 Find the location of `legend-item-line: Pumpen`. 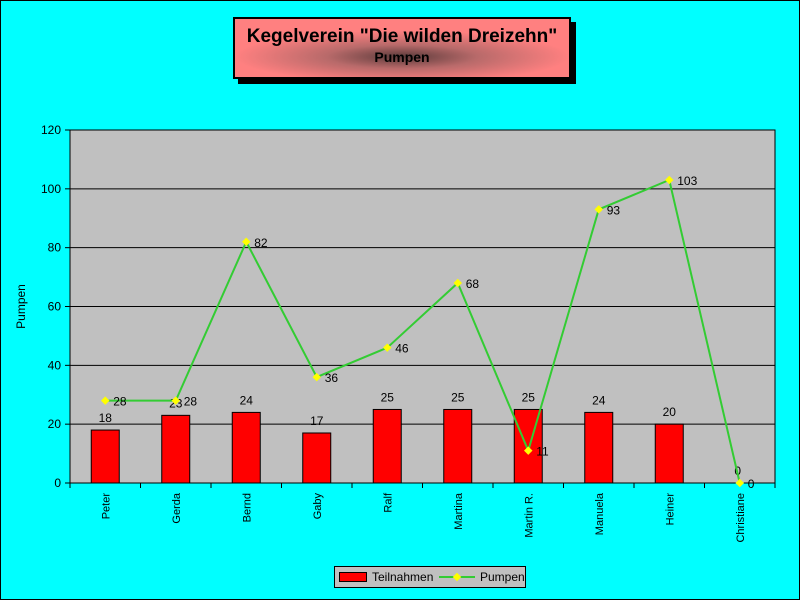

legend-item-line: Pumpen is located at coordinates (482, 577).